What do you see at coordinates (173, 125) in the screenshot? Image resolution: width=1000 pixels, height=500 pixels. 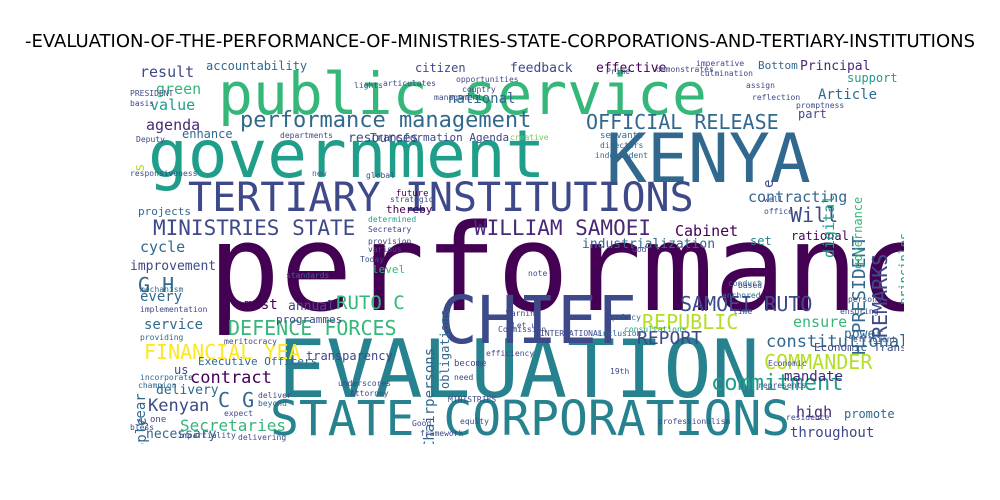 I see `word-agenda: agenda` at bounding box center [173, 125].